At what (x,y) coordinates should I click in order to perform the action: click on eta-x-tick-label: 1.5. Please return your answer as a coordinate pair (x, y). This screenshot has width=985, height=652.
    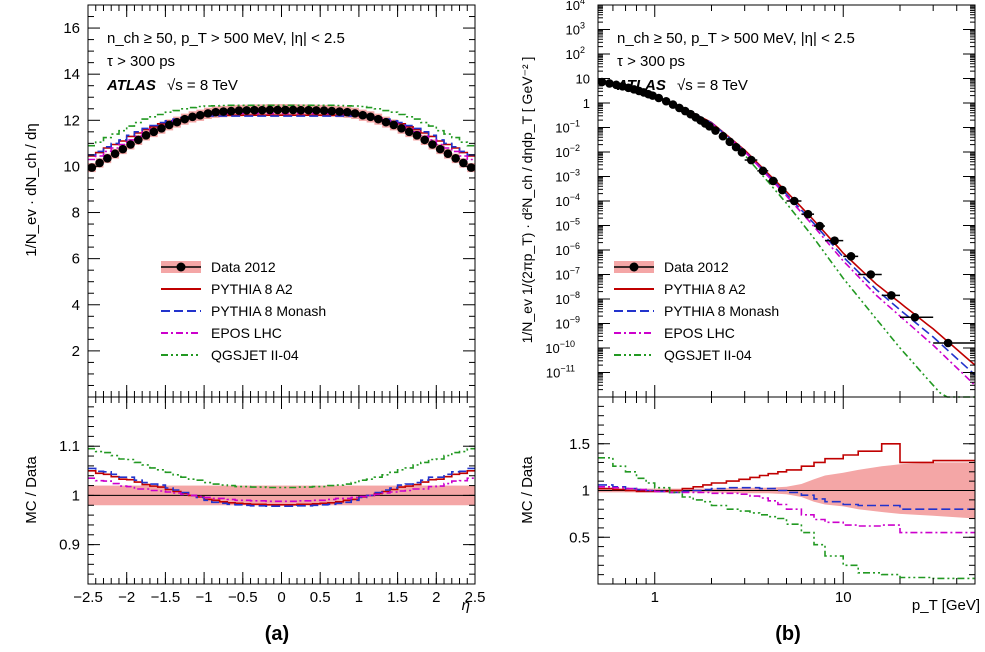
    Looking at the image, I should click on (397, 597).